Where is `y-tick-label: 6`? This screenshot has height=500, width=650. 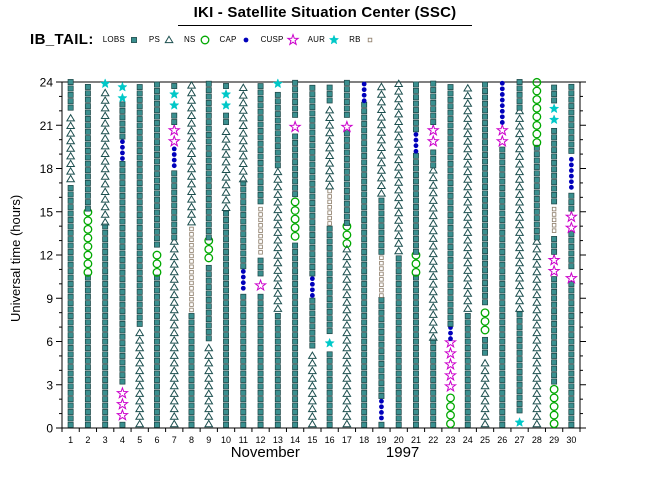 y-tick-label: 6 is located at coordinates (49, 342).